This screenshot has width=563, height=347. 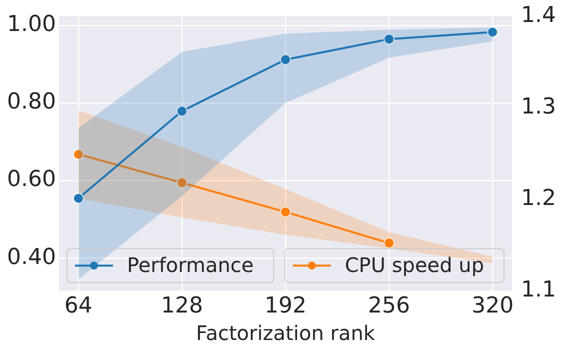 I want to click on y-tick-label: 0.60, so click(x=31, y=179).